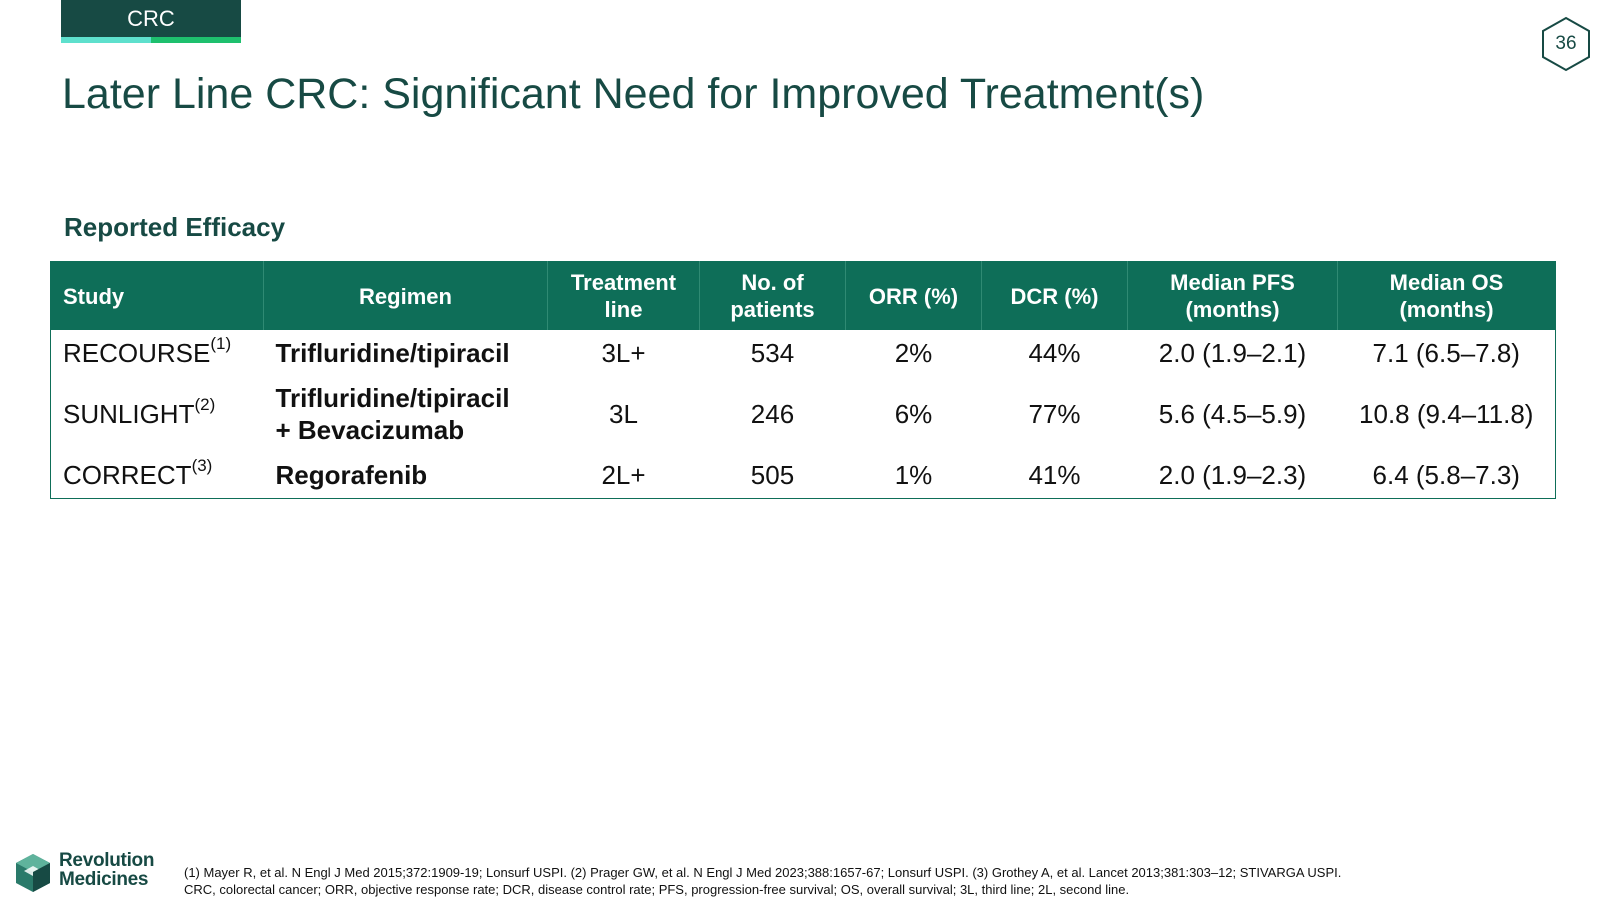  Describe the element at coordinates (1446, 414) in the screenshot. I see `os-cell: 10.8 (9.4–11.8)` at that location.